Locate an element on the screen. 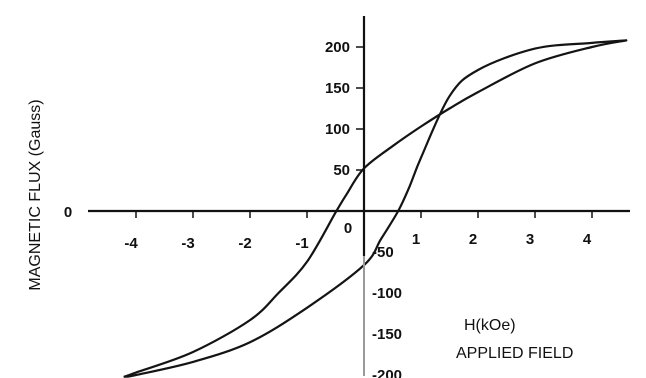 This screenshot has height=378, width=646. y-tick-label: -200 is located at coordinates (387, 372).